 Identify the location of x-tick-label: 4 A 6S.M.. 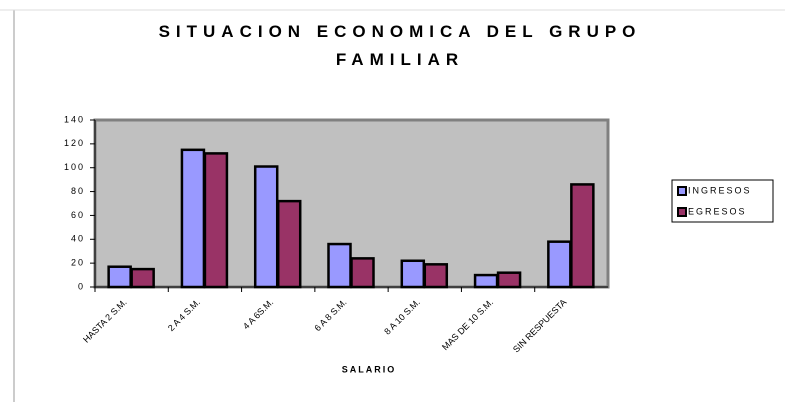
(258, 314).